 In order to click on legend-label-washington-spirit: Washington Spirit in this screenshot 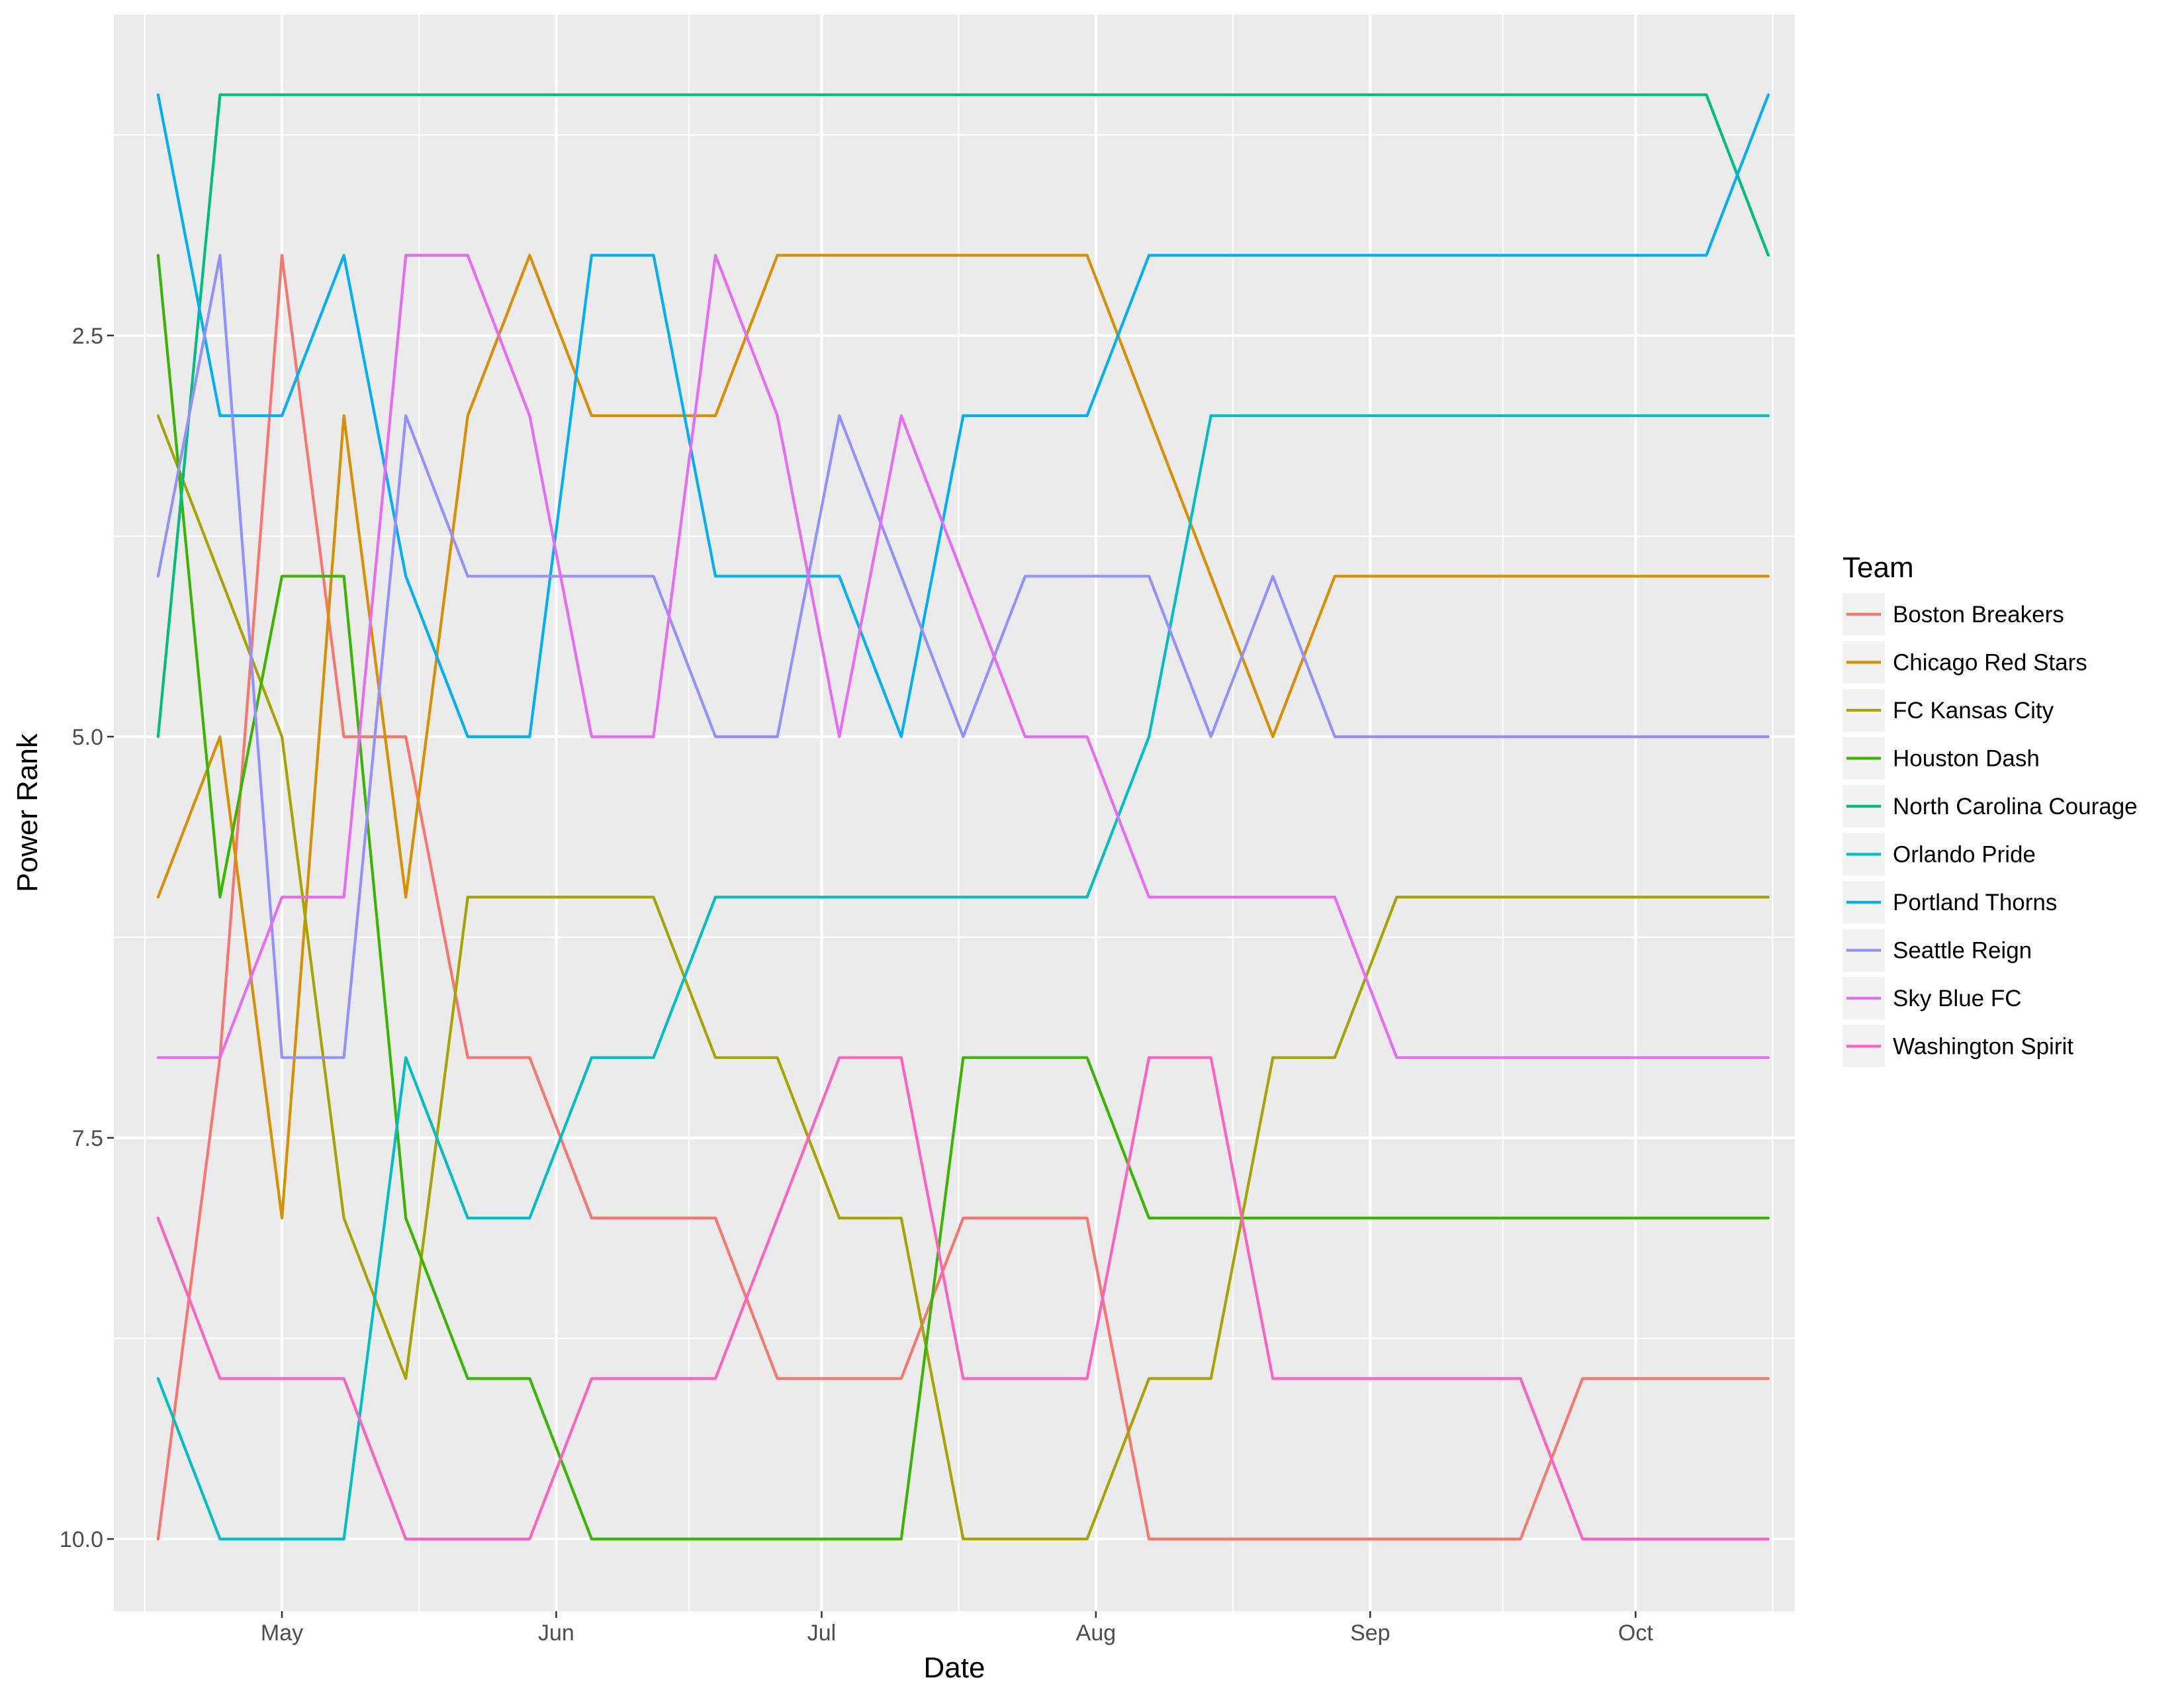, I will do `click(1983, 1047)`.